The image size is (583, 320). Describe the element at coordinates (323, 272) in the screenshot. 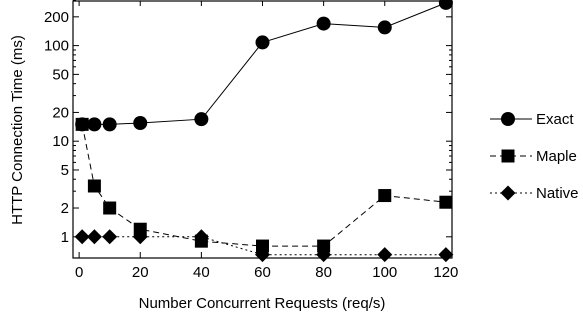

I see `x-tick-label: 80` at that location.